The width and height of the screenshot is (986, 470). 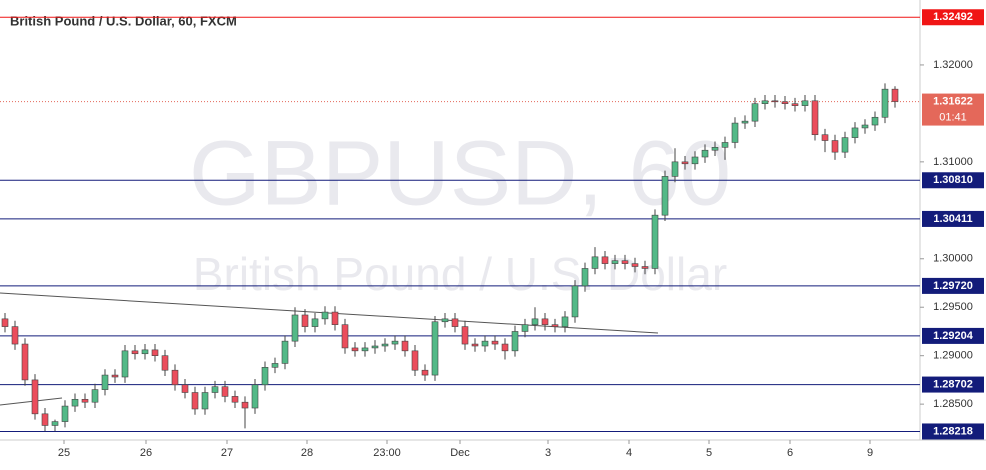 What do you see at coordinates (953, 286) in the screenshot?
I see `level-label: 1.29720` at bounding box center [953, 286].